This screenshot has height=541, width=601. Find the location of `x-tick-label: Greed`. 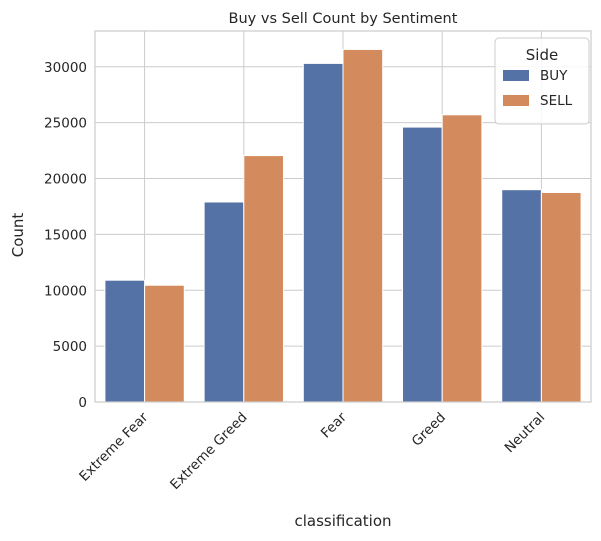

x-tick-label: Greed is located at coordinates (429, 430).